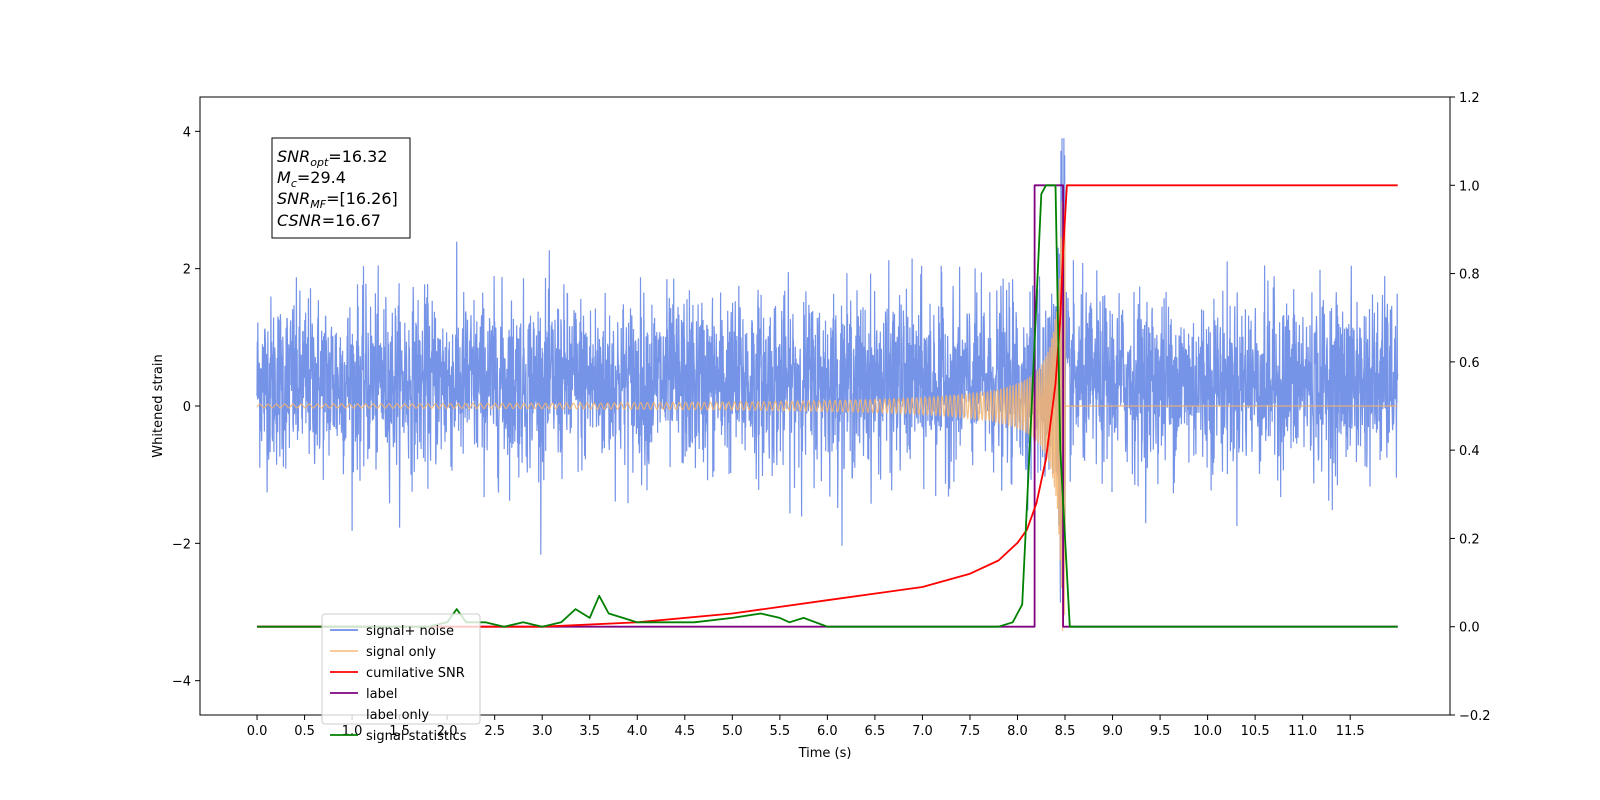  Describe the element at coordinates (922, 731) in the screenshot. I see `x-tick-label: 7.0` at that location.